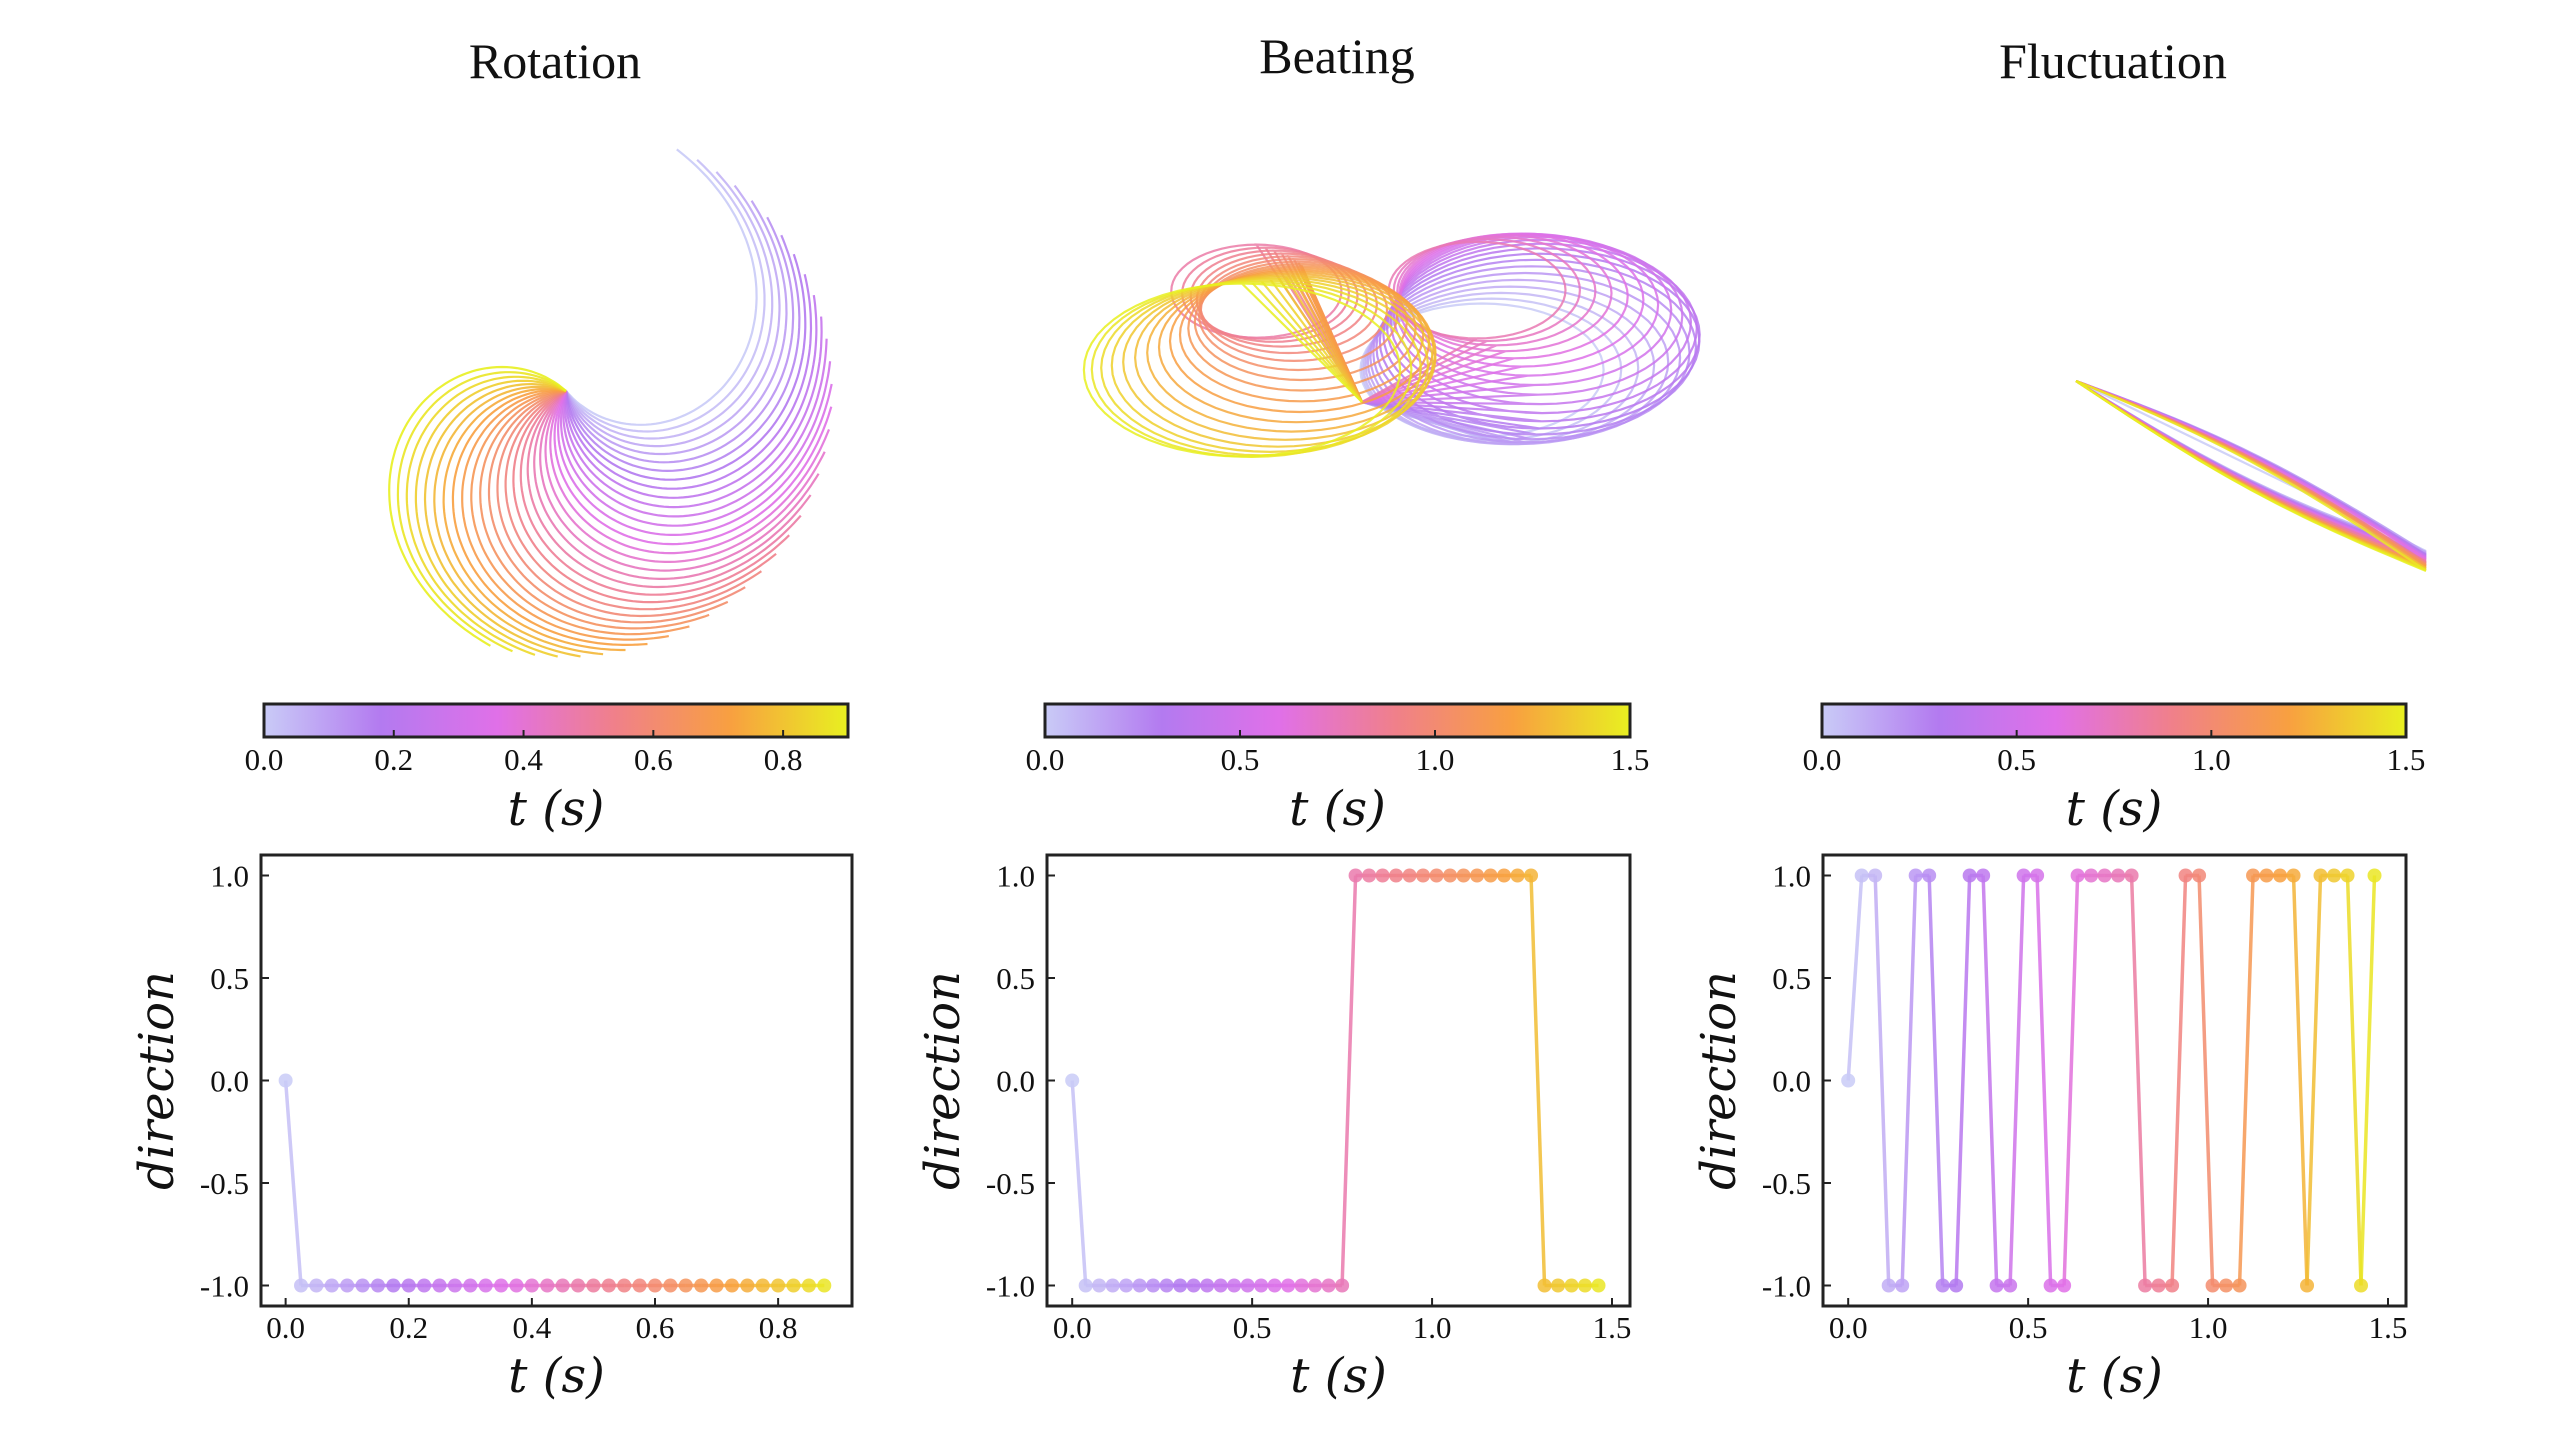 This screenshot has height=1436, width=2560. Describe the element at coordinates (2114, 720) in the screenshot. I see `colorbar` at that location.